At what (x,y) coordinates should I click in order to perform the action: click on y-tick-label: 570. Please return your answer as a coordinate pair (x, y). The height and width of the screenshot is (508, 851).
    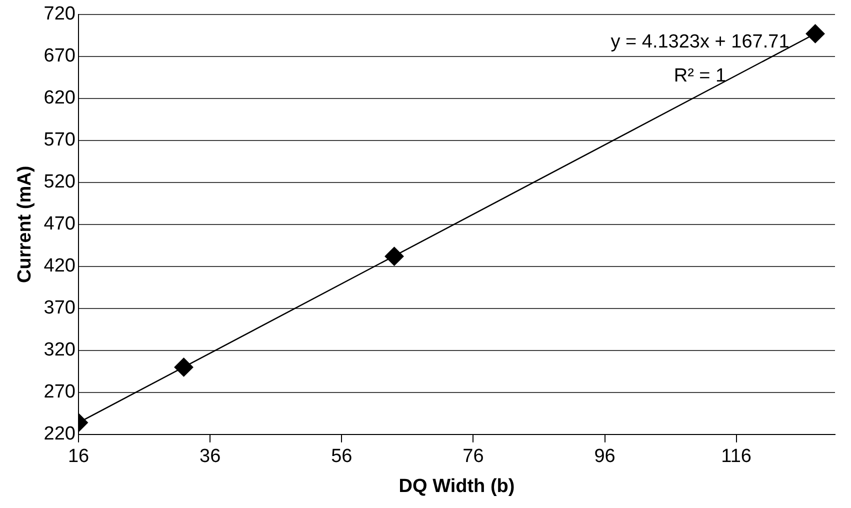
    Looking at the image, I should click on (60, 140).